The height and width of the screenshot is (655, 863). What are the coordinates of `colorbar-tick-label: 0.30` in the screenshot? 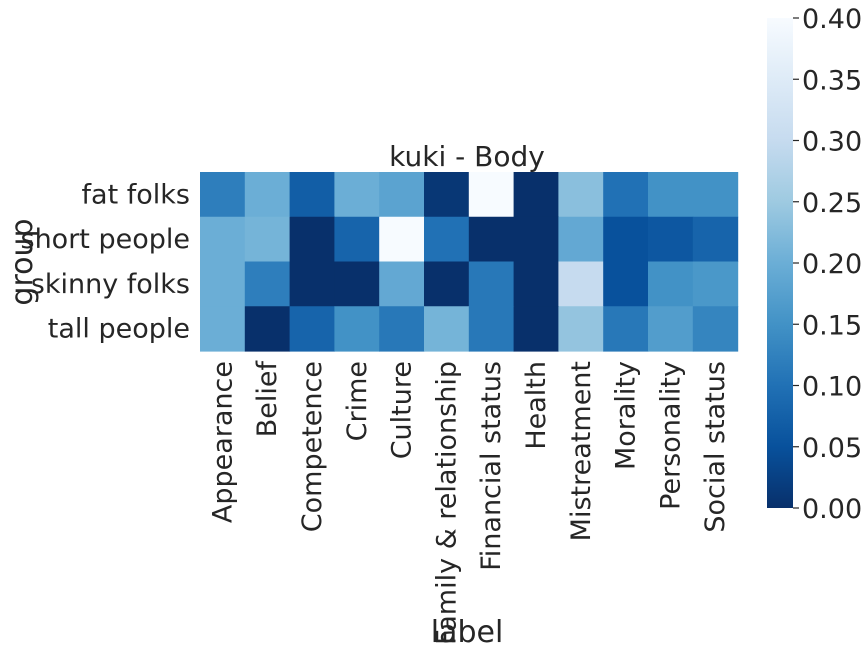 It's located at (832, 142).